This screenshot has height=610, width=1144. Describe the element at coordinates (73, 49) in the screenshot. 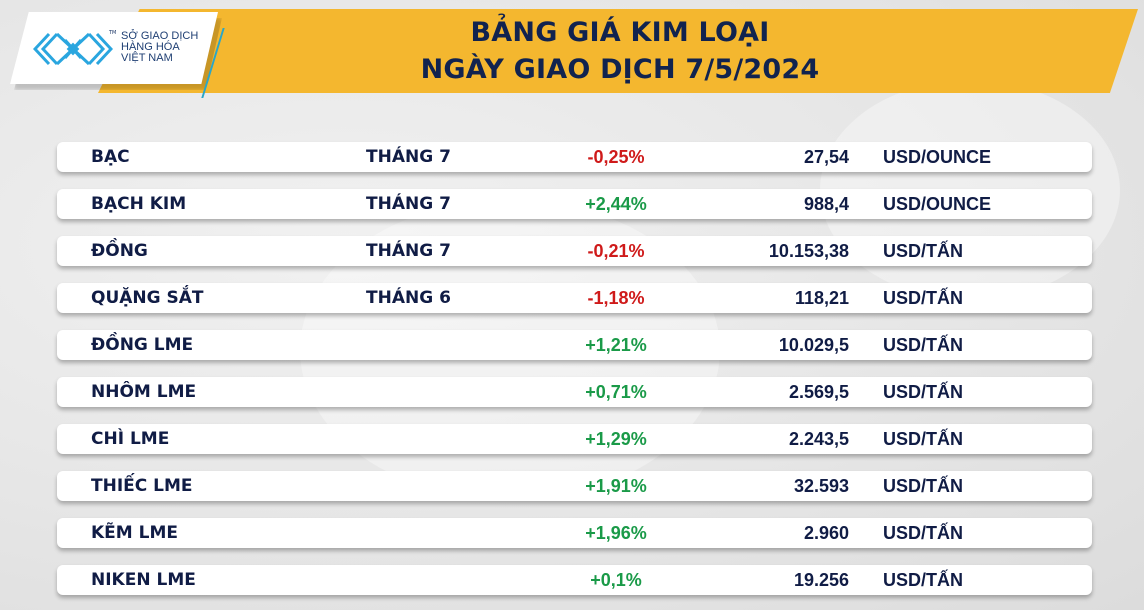

I see `mxv-logo-icon` at that location.